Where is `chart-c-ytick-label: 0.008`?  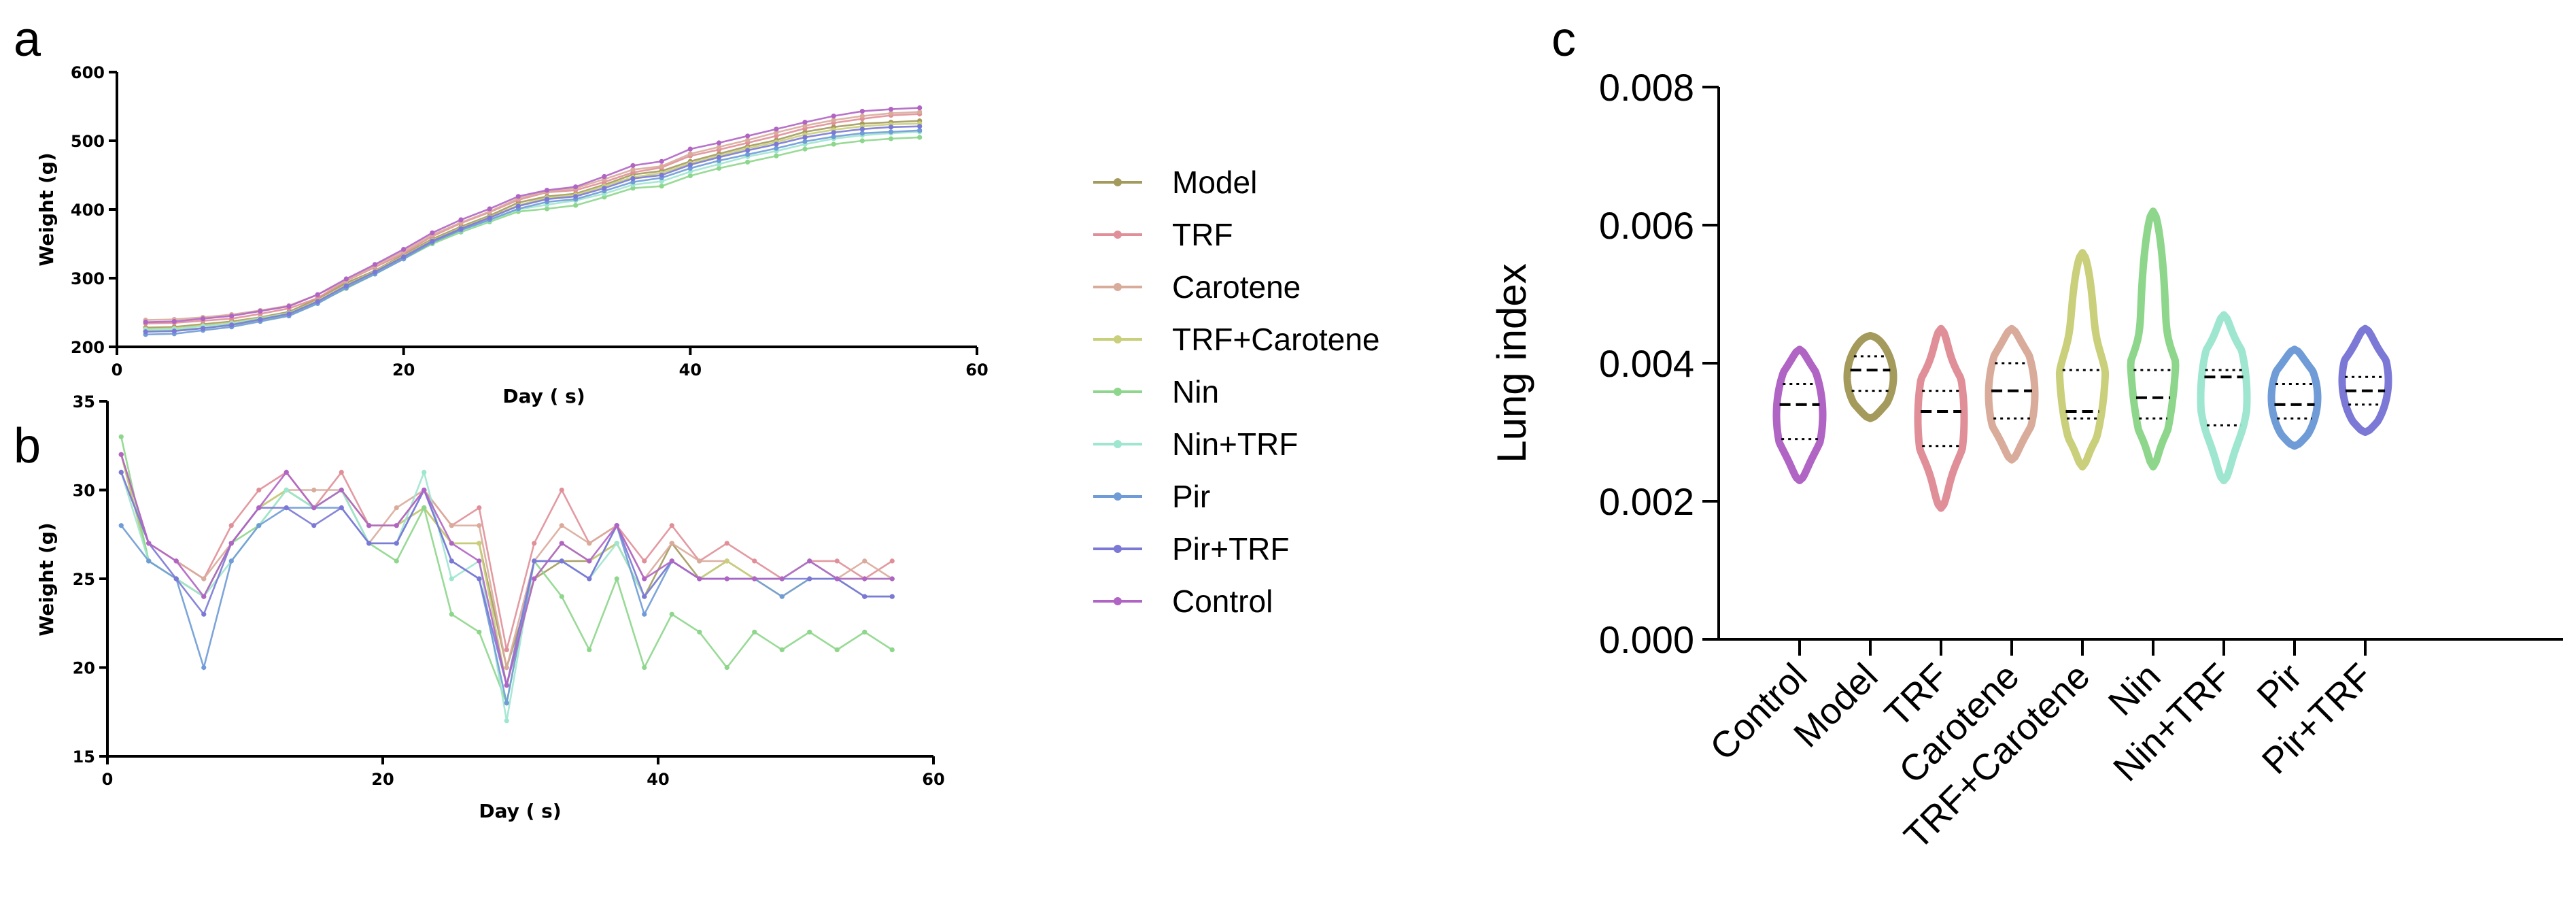
chart-c-ytick-label: 0.008 is located at coordinates (1646, 87).